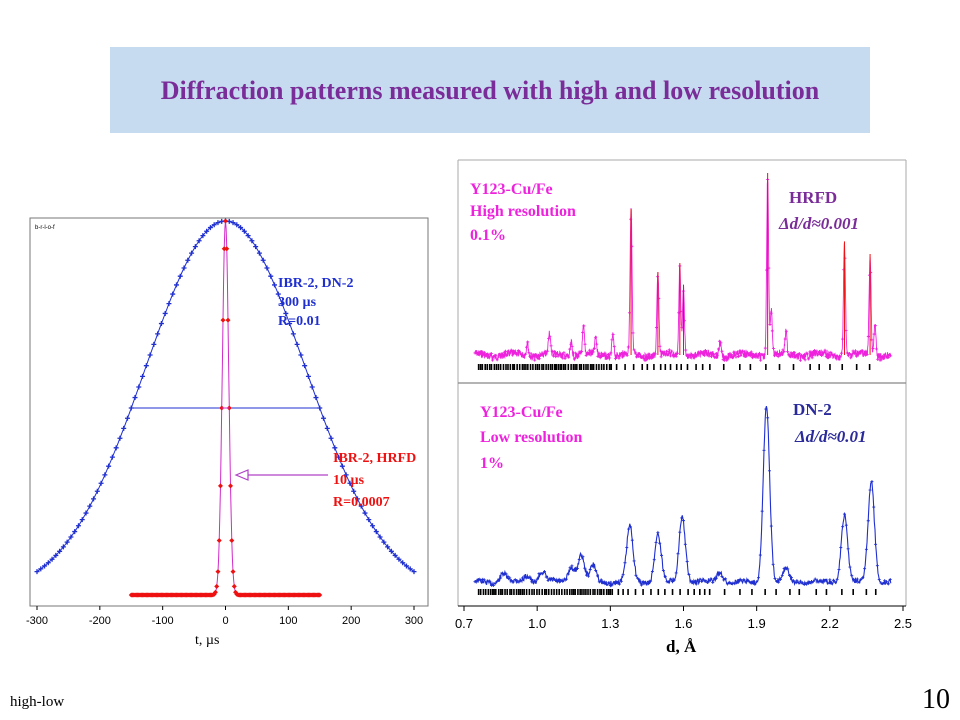 The width and height of the screenshot is (960, 720). I want to click on dn2-legend-line-3: R=0.01, so click(299, 321).